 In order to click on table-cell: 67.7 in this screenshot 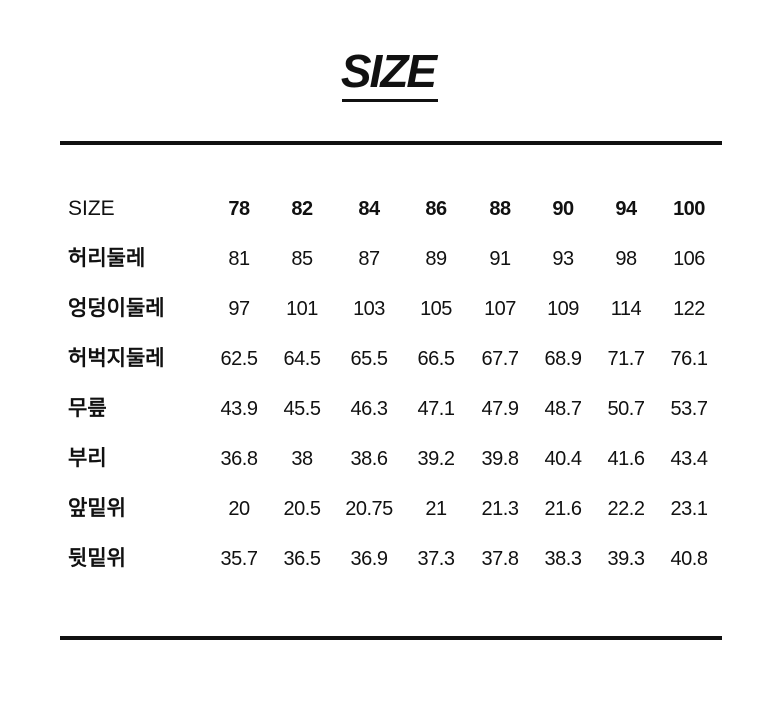, I will do `click(500, 359)`.